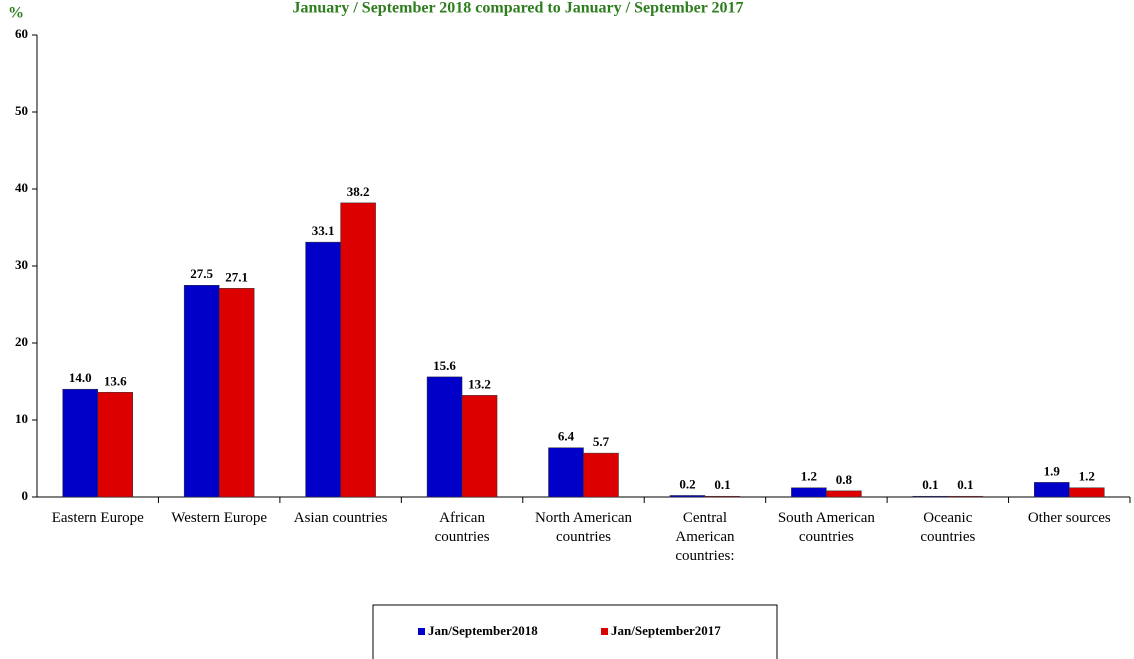  I want to click on x-tick-label: North American countries, so click(584, 527).